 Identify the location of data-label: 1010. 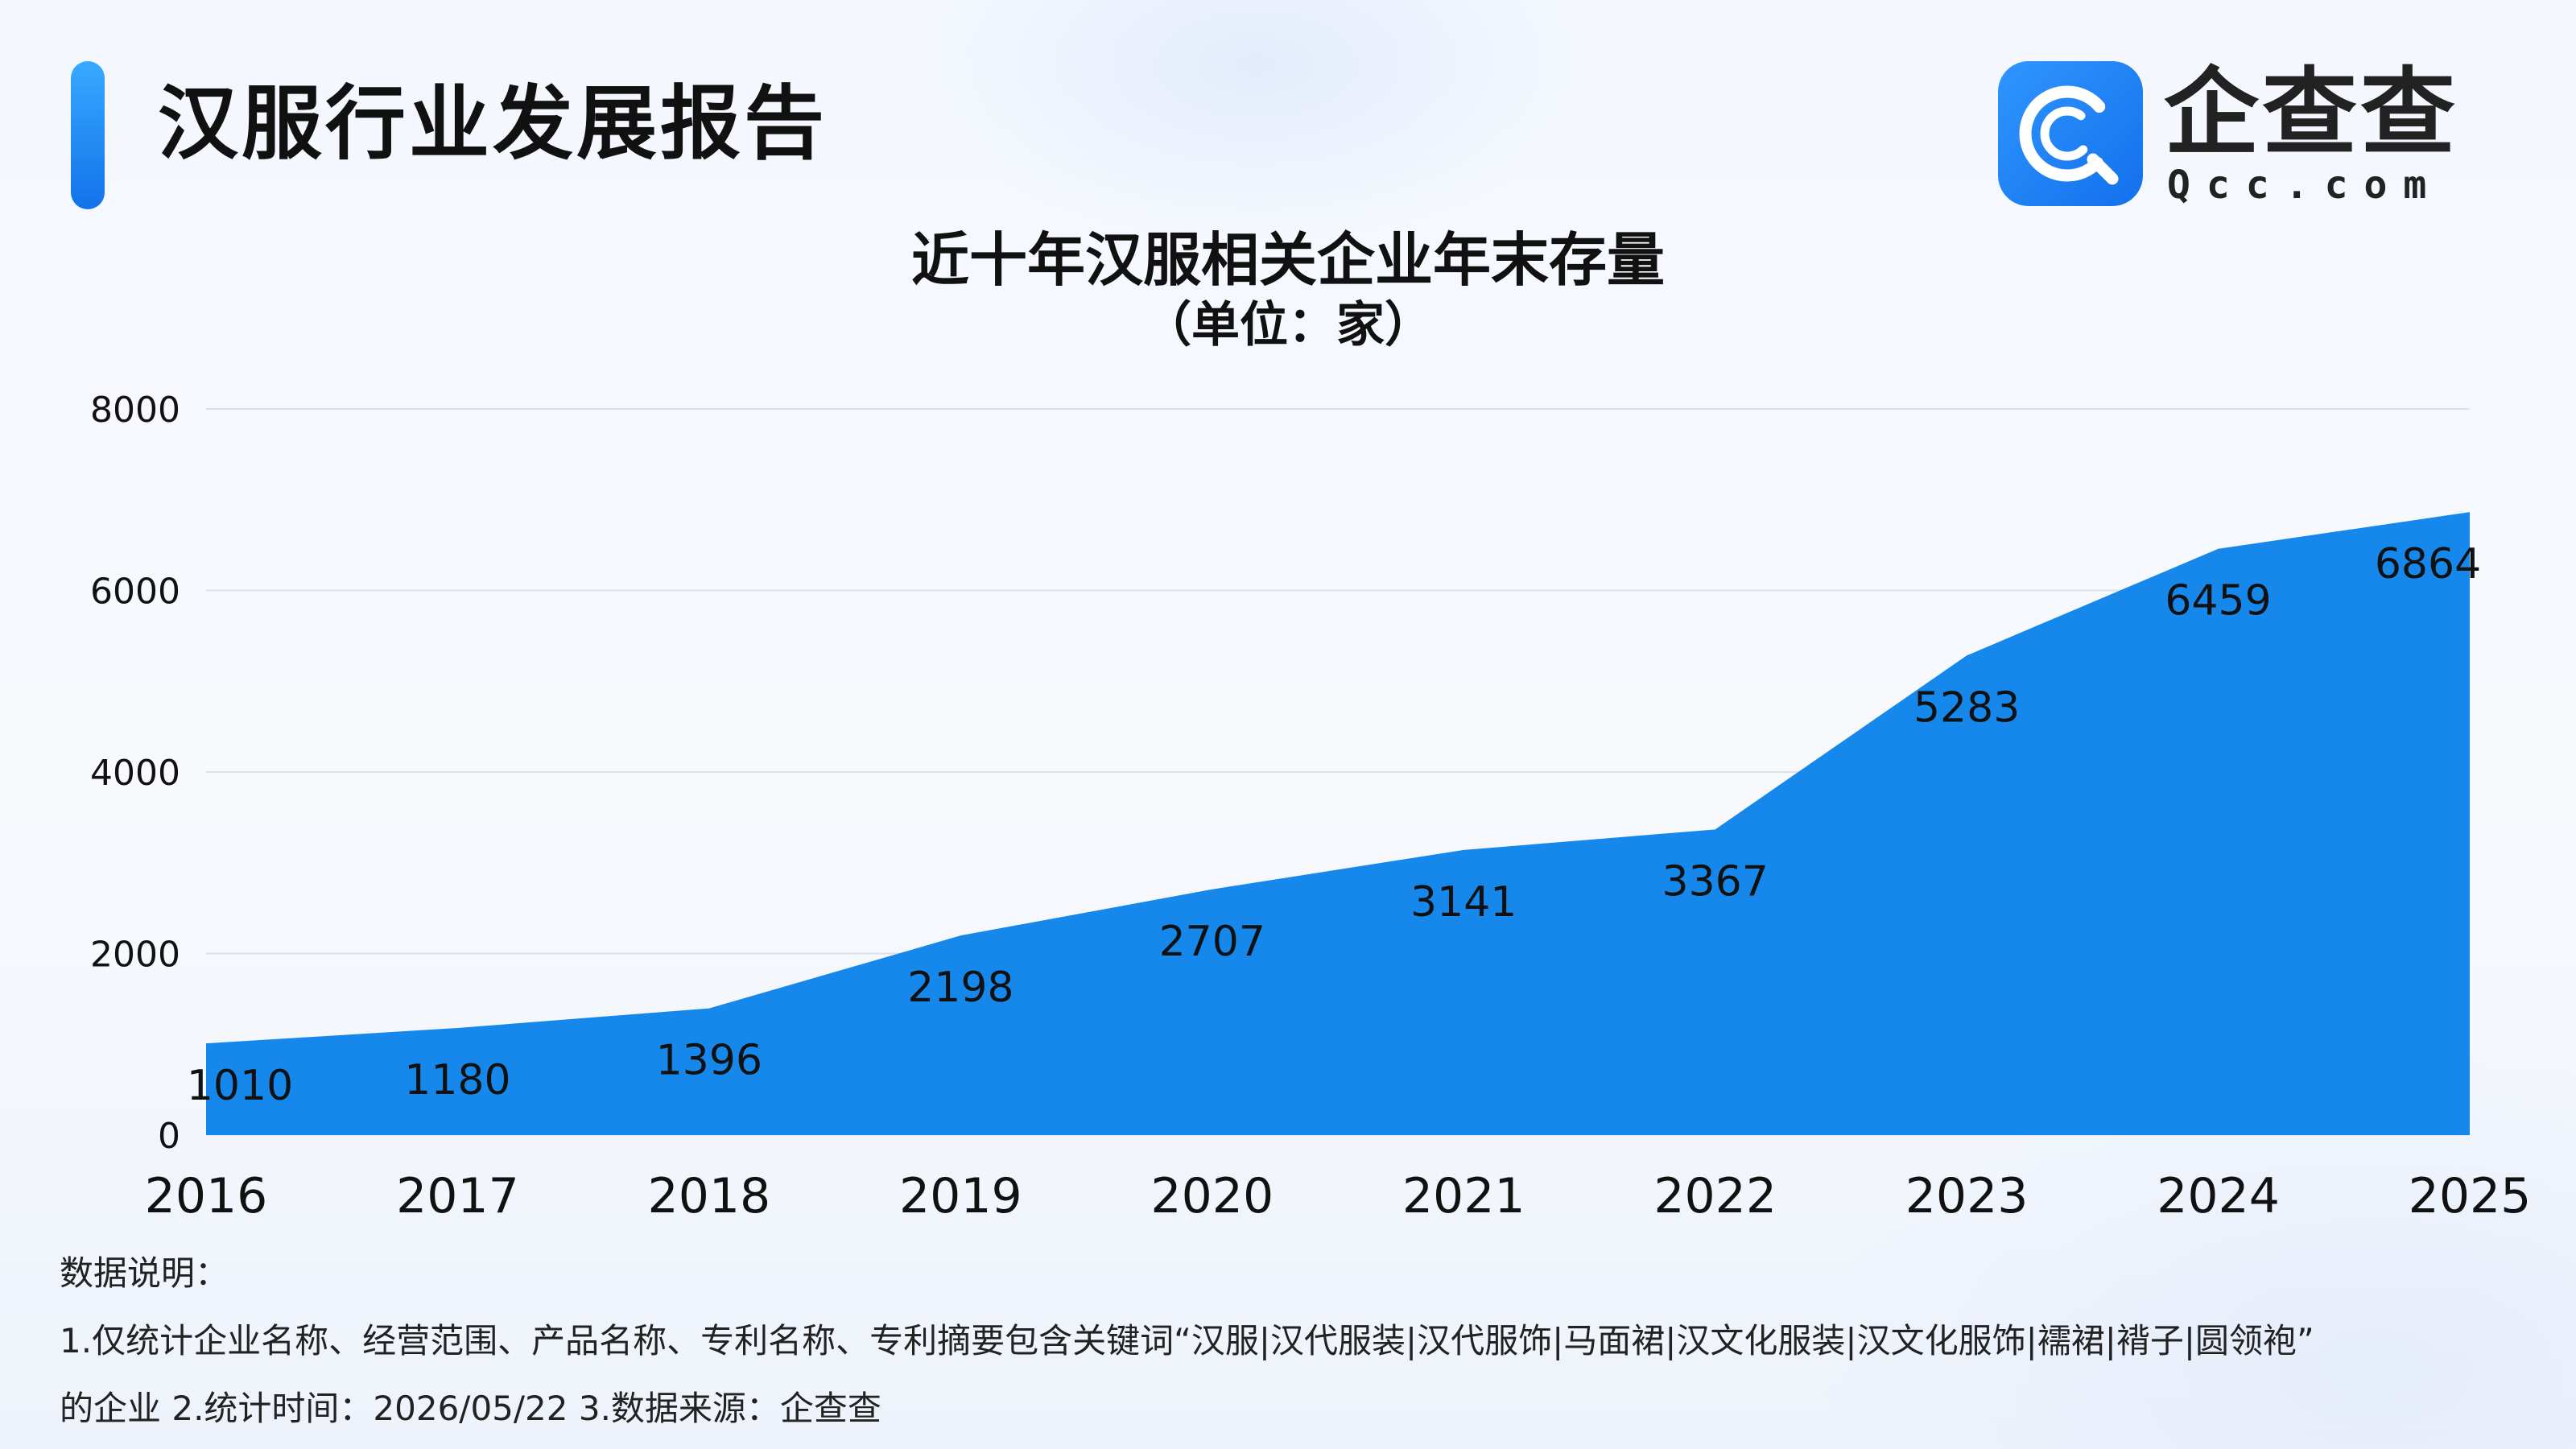
(240, 1086).